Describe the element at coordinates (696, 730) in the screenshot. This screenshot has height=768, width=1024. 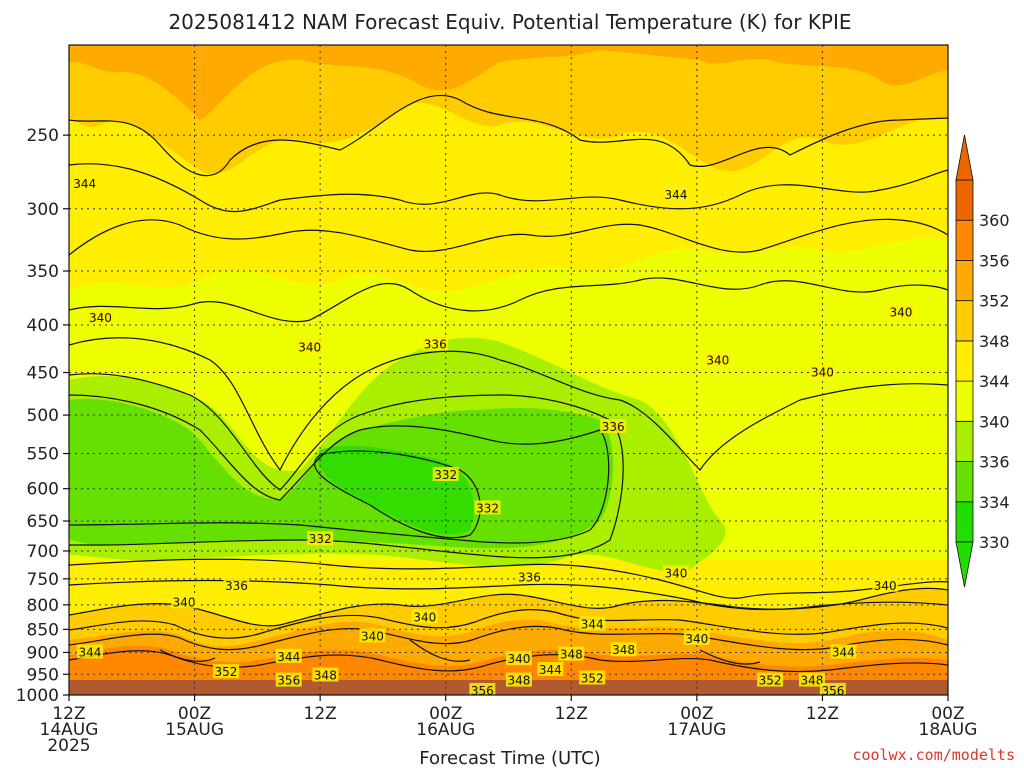
I see `x-tick-label: 17AUG` at that location.